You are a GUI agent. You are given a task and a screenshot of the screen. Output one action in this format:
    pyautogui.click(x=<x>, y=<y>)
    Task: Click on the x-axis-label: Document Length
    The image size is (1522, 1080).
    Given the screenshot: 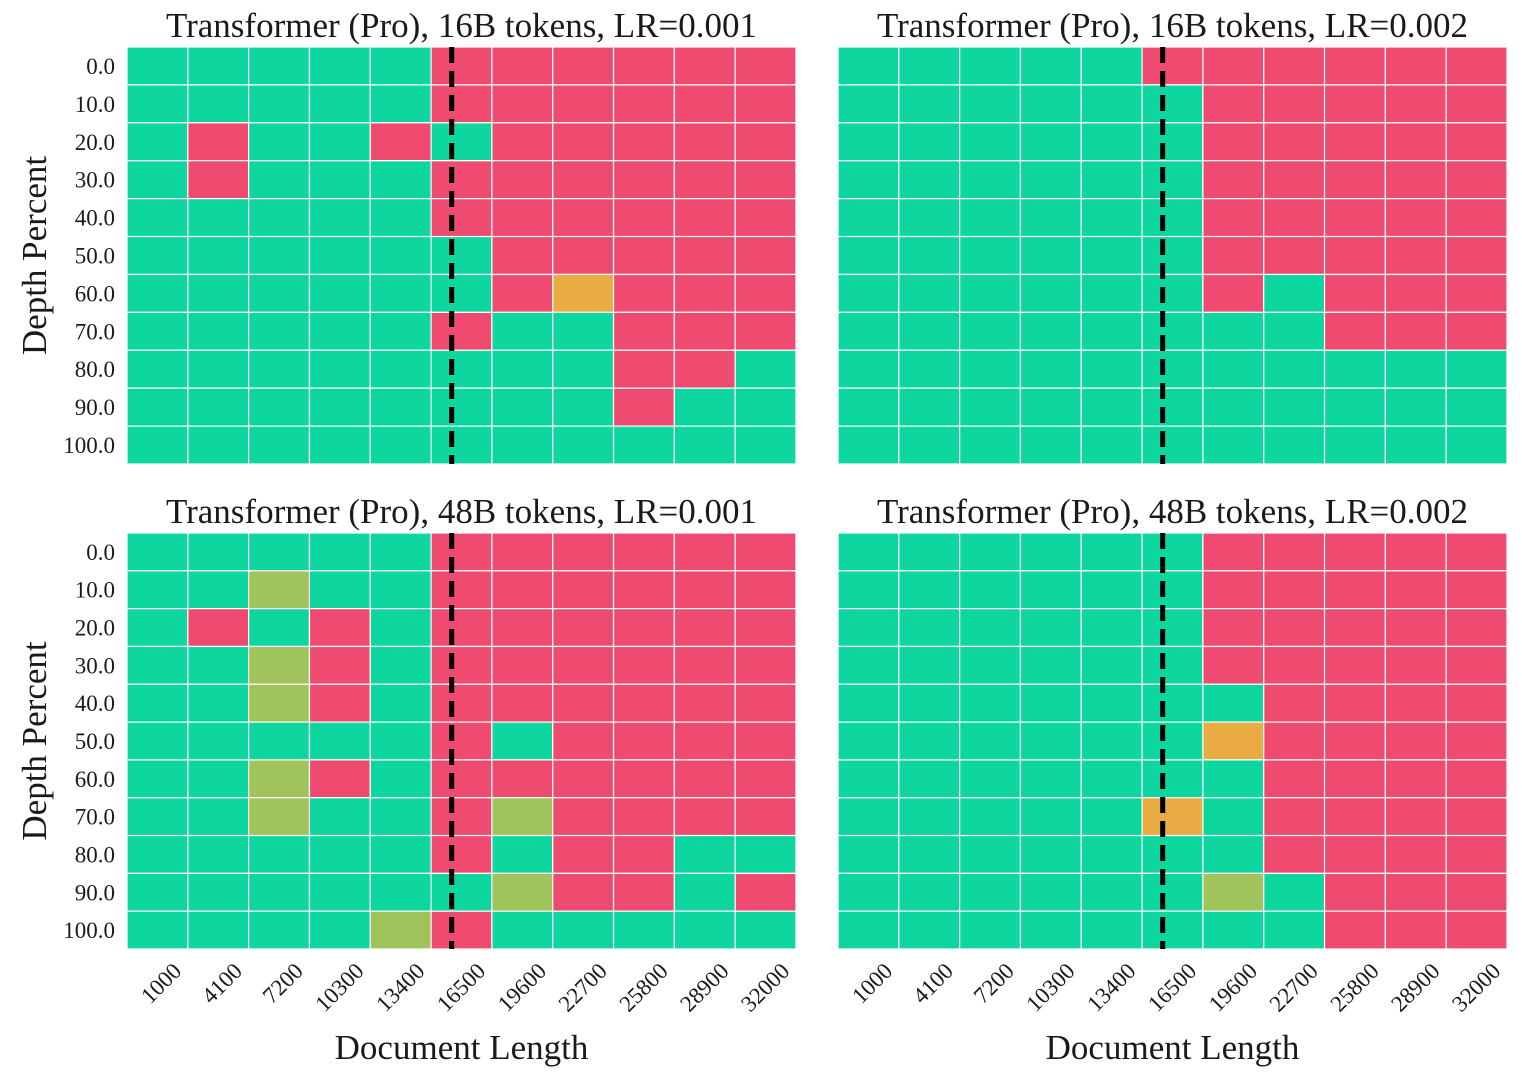 What is the action you would take?
    pyautogui.click(x=1173, y=1047)
    